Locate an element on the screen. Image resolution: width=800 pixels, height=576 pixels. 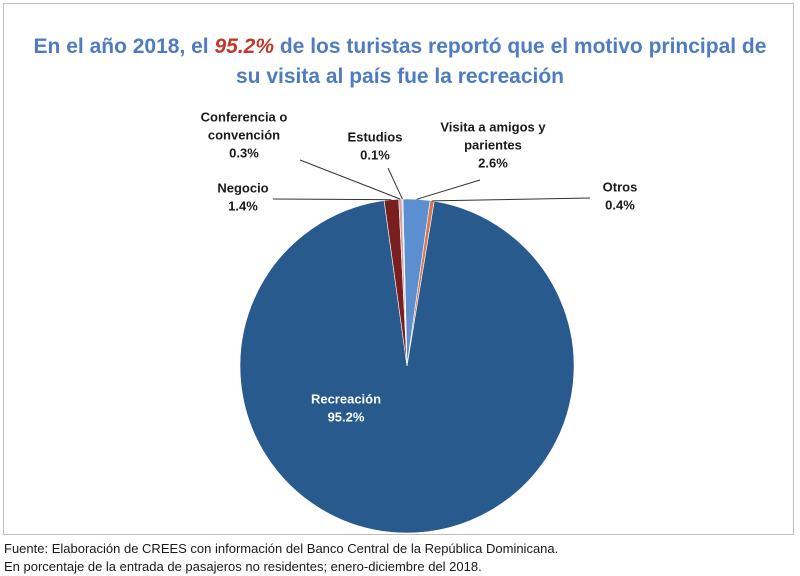
leader-lines is located at coordinates (431, 180).